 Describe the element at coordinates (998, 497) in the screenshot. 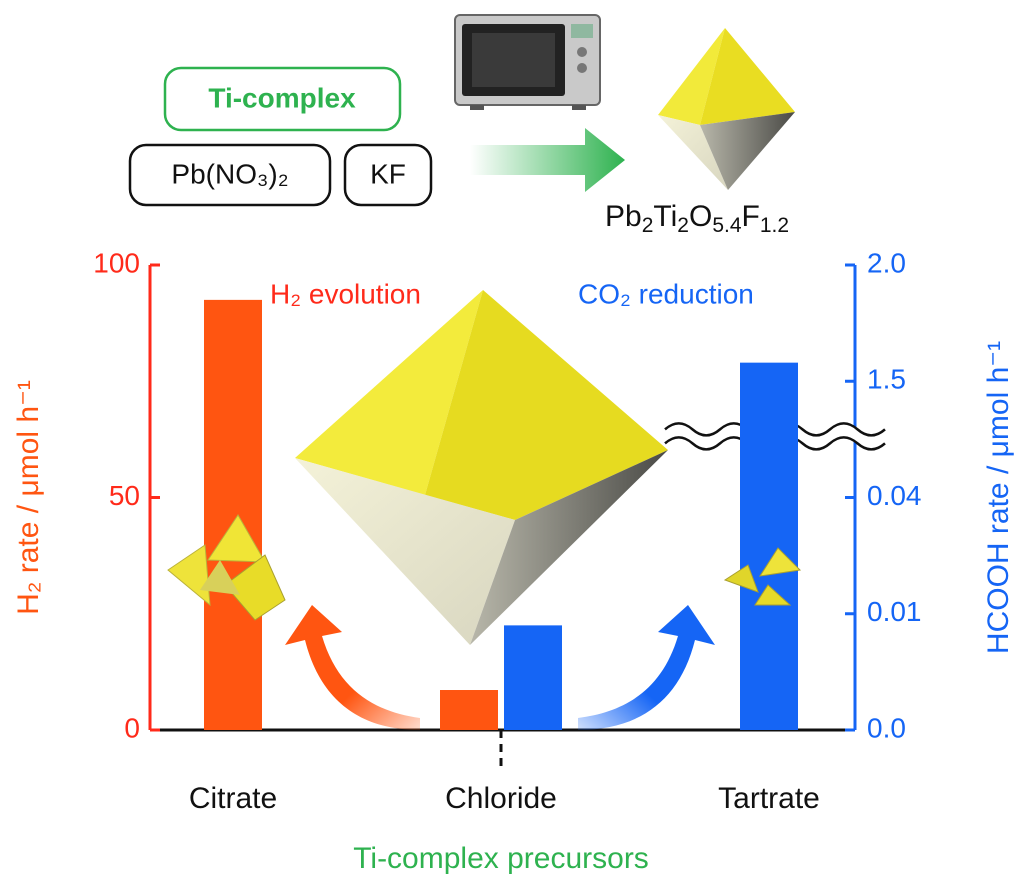

I see `y2-axis-label: HCOOH rate / μmol h⁻¹` at that location.